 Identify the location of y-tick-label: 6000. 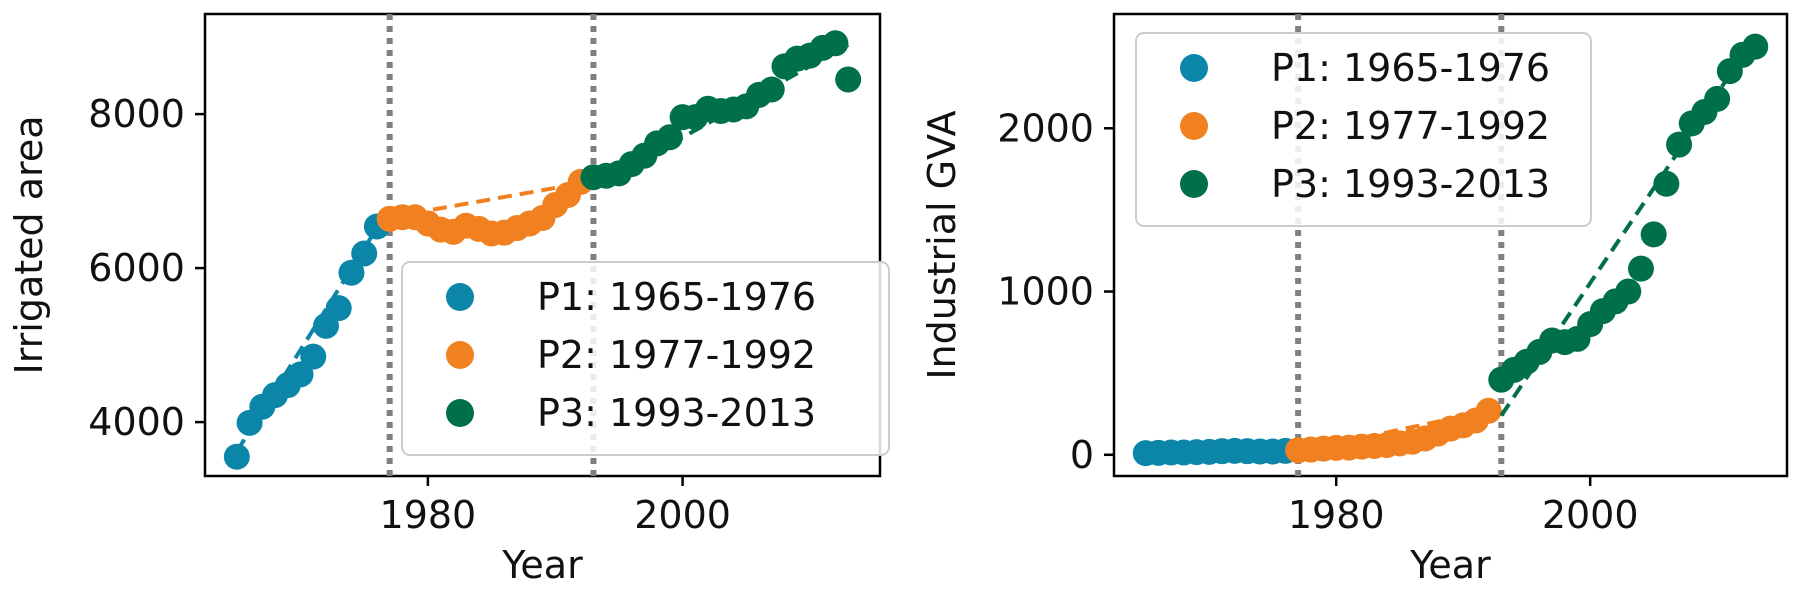
(136, 268).